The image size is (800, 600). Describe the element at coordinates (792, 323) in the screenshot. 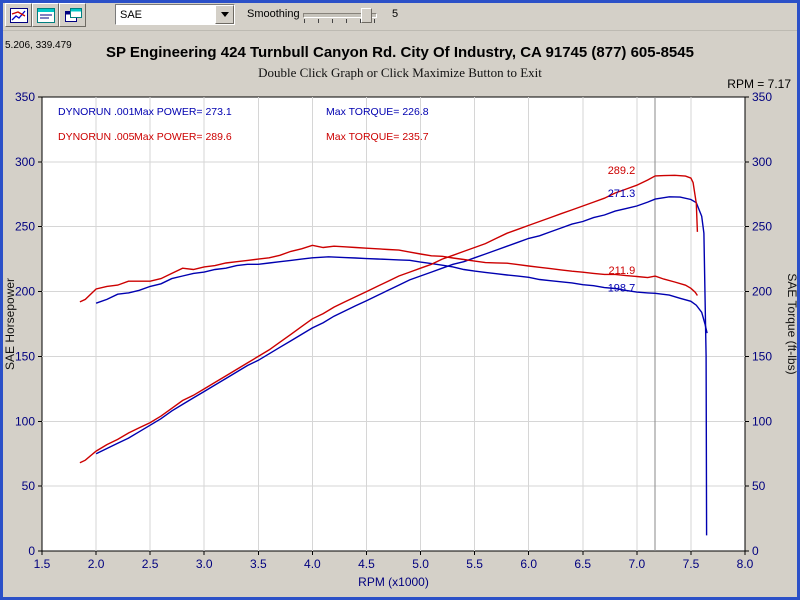

I see `y-axis-title-right: SAE Torque (ft-lbs)` at that location.